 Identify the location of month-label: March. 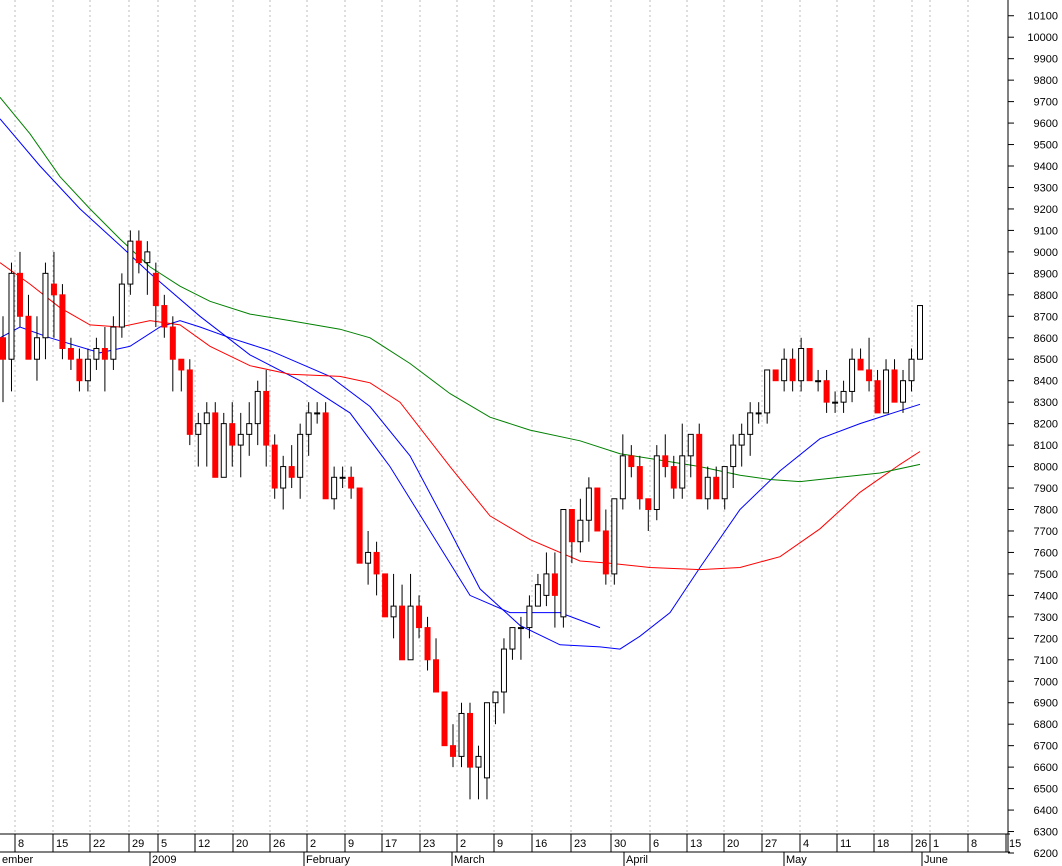
(469, 860).